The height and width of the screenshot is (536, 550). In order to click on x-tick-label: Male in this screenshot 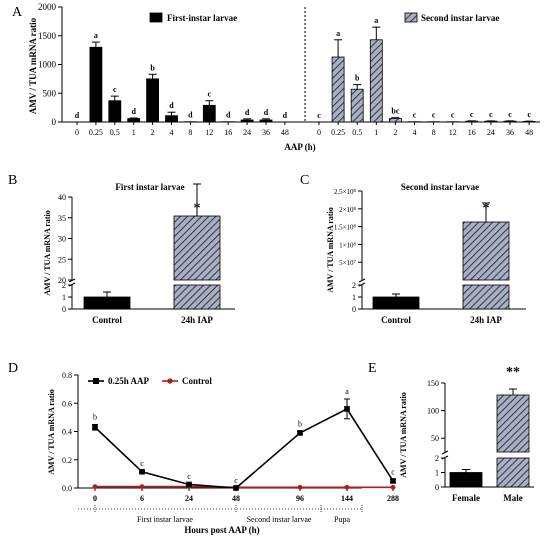, I will do `click(513, 498)`.